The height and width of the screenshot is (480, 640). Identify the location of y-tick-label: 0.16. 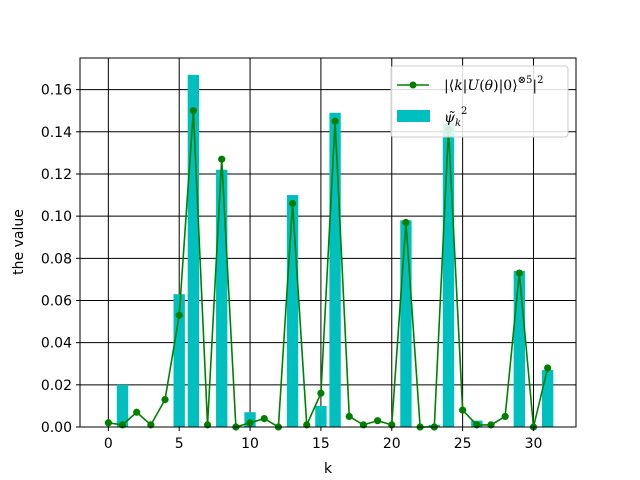
(56, 91).